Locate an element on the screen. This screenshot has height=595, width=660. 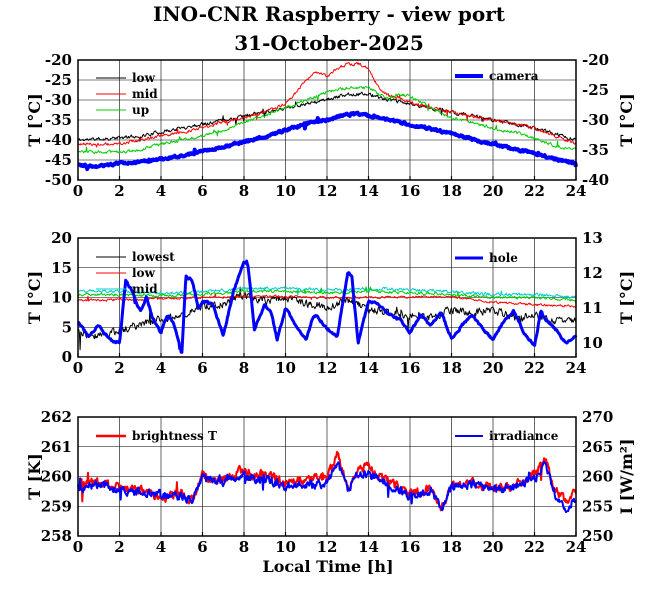
y-left-tick-label: 20 is located at coordinates (61, 238).